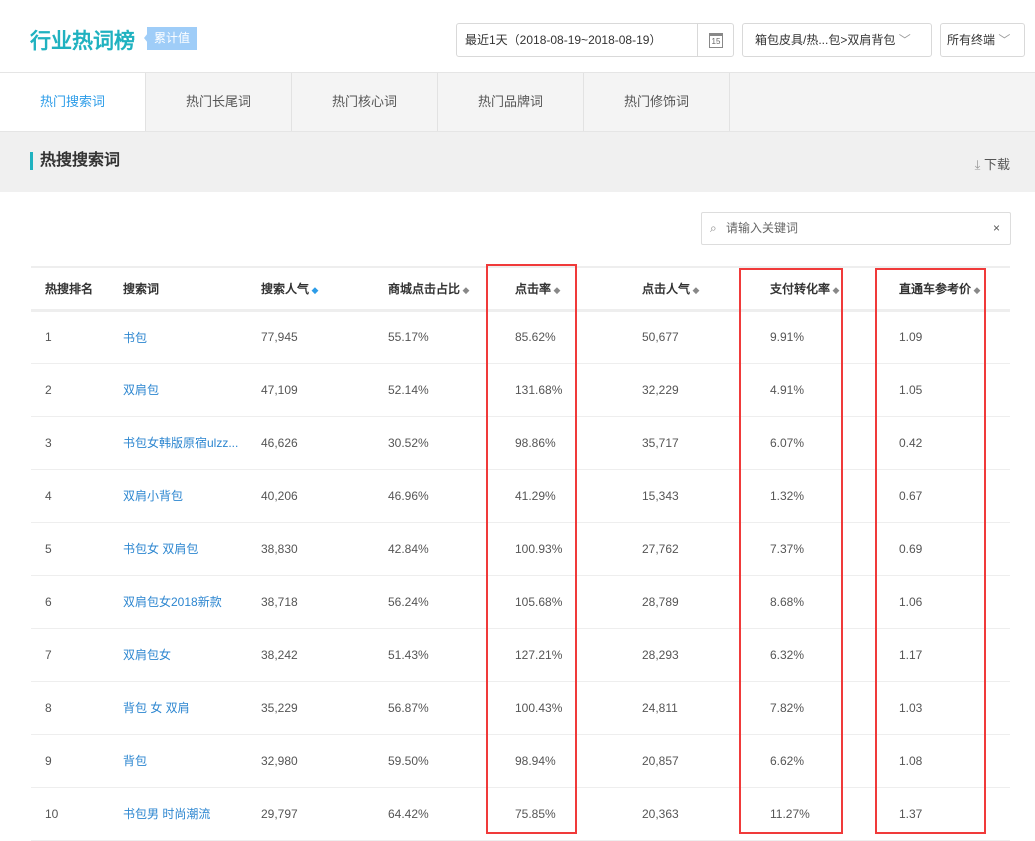  Describe the element at coordinates (70, 549) in the screenshot. I see `table-cell: 5` at that location.